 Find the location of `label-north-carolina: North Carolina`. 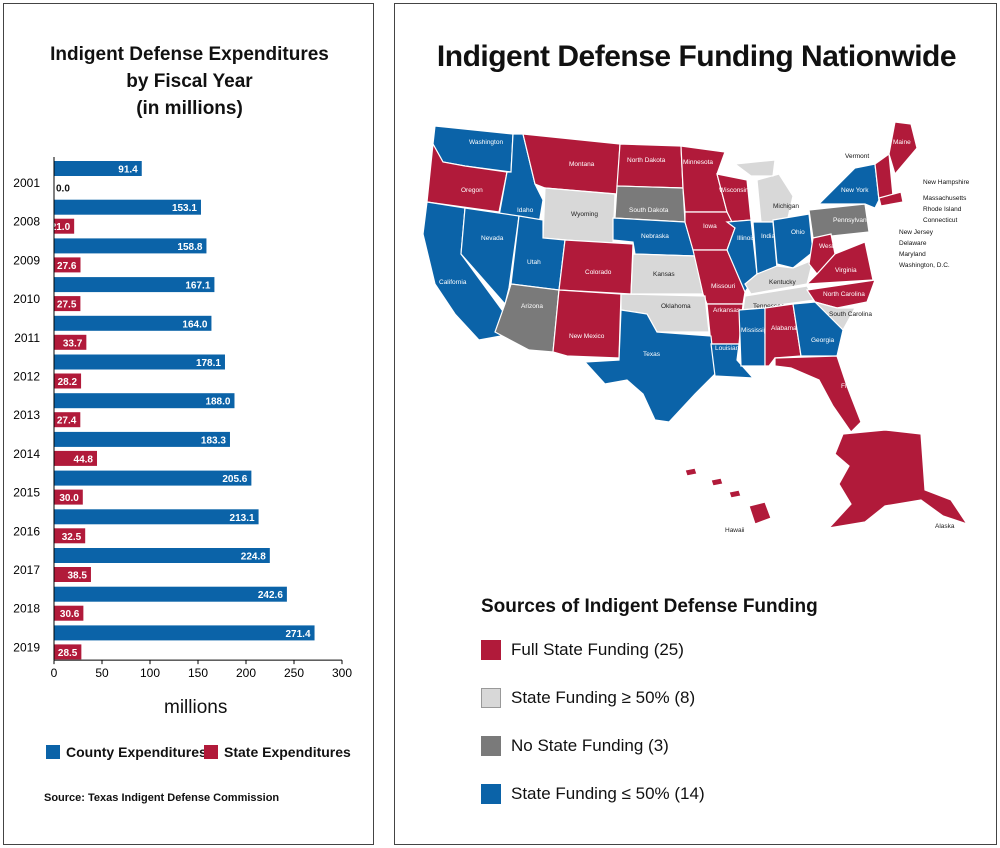

label-north-carolina: North Carolina is located at coordinates (844, 294).